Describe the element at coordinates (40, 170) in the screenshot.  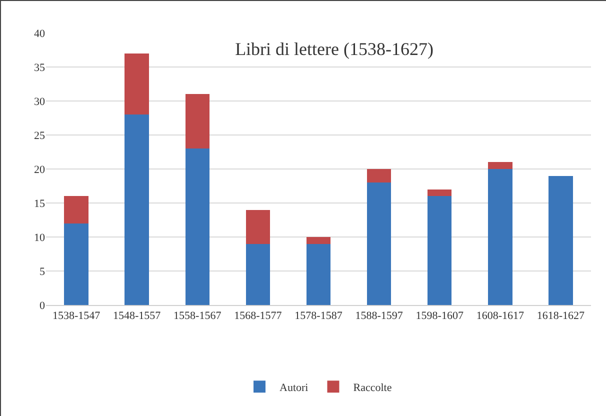
I see `y-tick-label: 20` at that location.